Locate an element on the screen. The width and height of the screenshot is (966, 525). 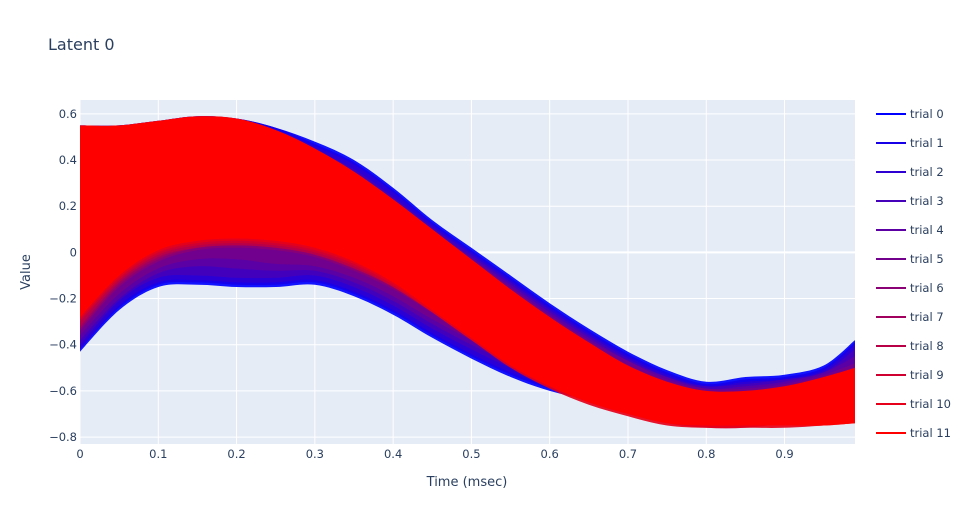
legend-label: trial 6 is located at coordinates (927, 288).